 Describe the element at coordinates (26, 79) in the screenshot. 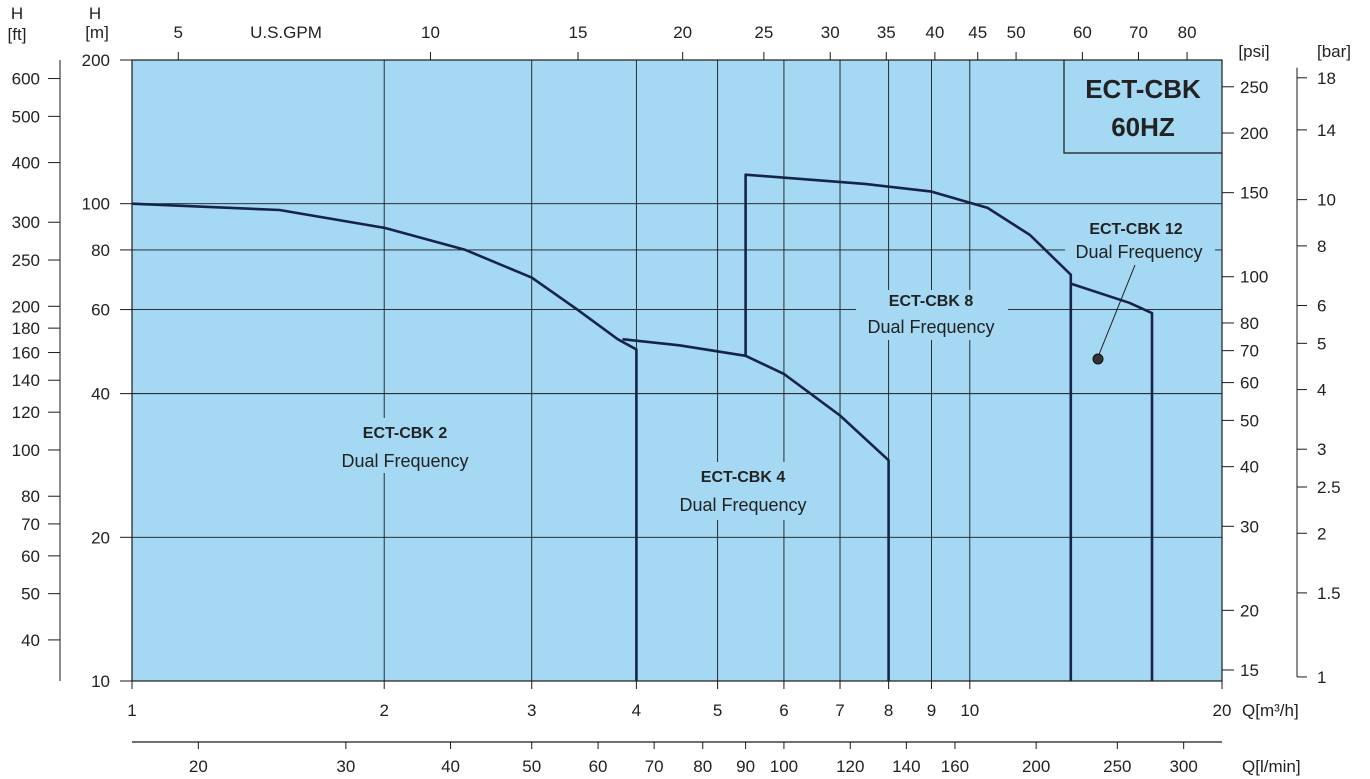

I see `yft-tick-label: 600` at that location.